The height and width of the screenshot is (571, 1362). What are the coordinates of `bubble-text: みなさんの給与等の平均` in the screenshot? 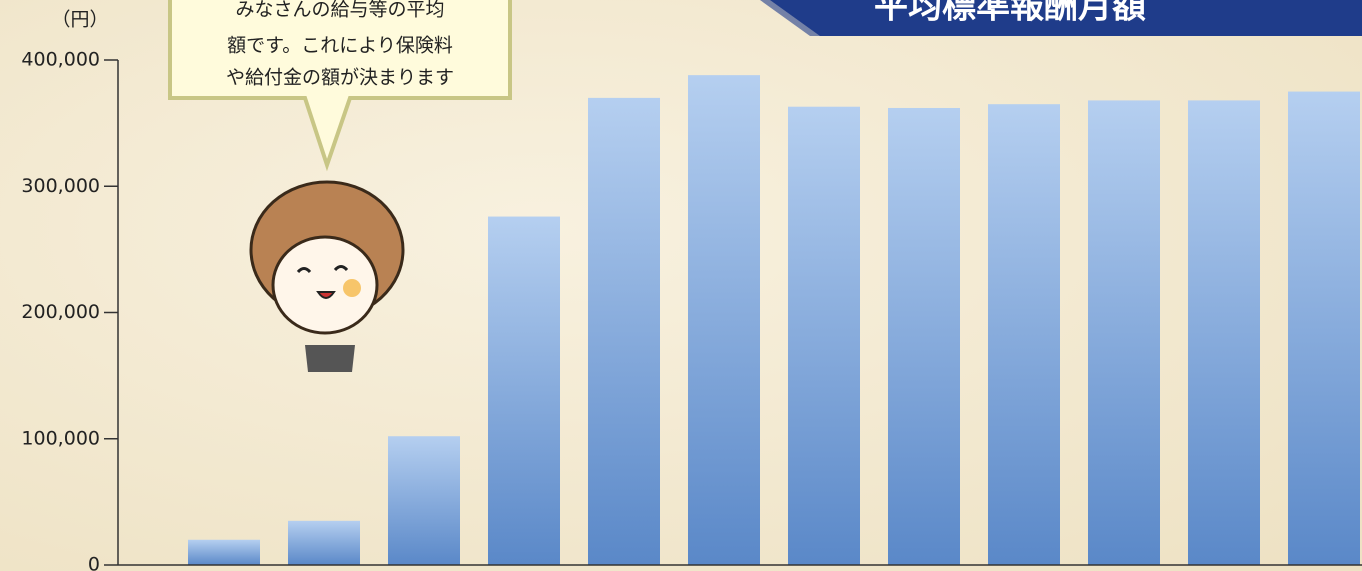 It's located at (339, 10).